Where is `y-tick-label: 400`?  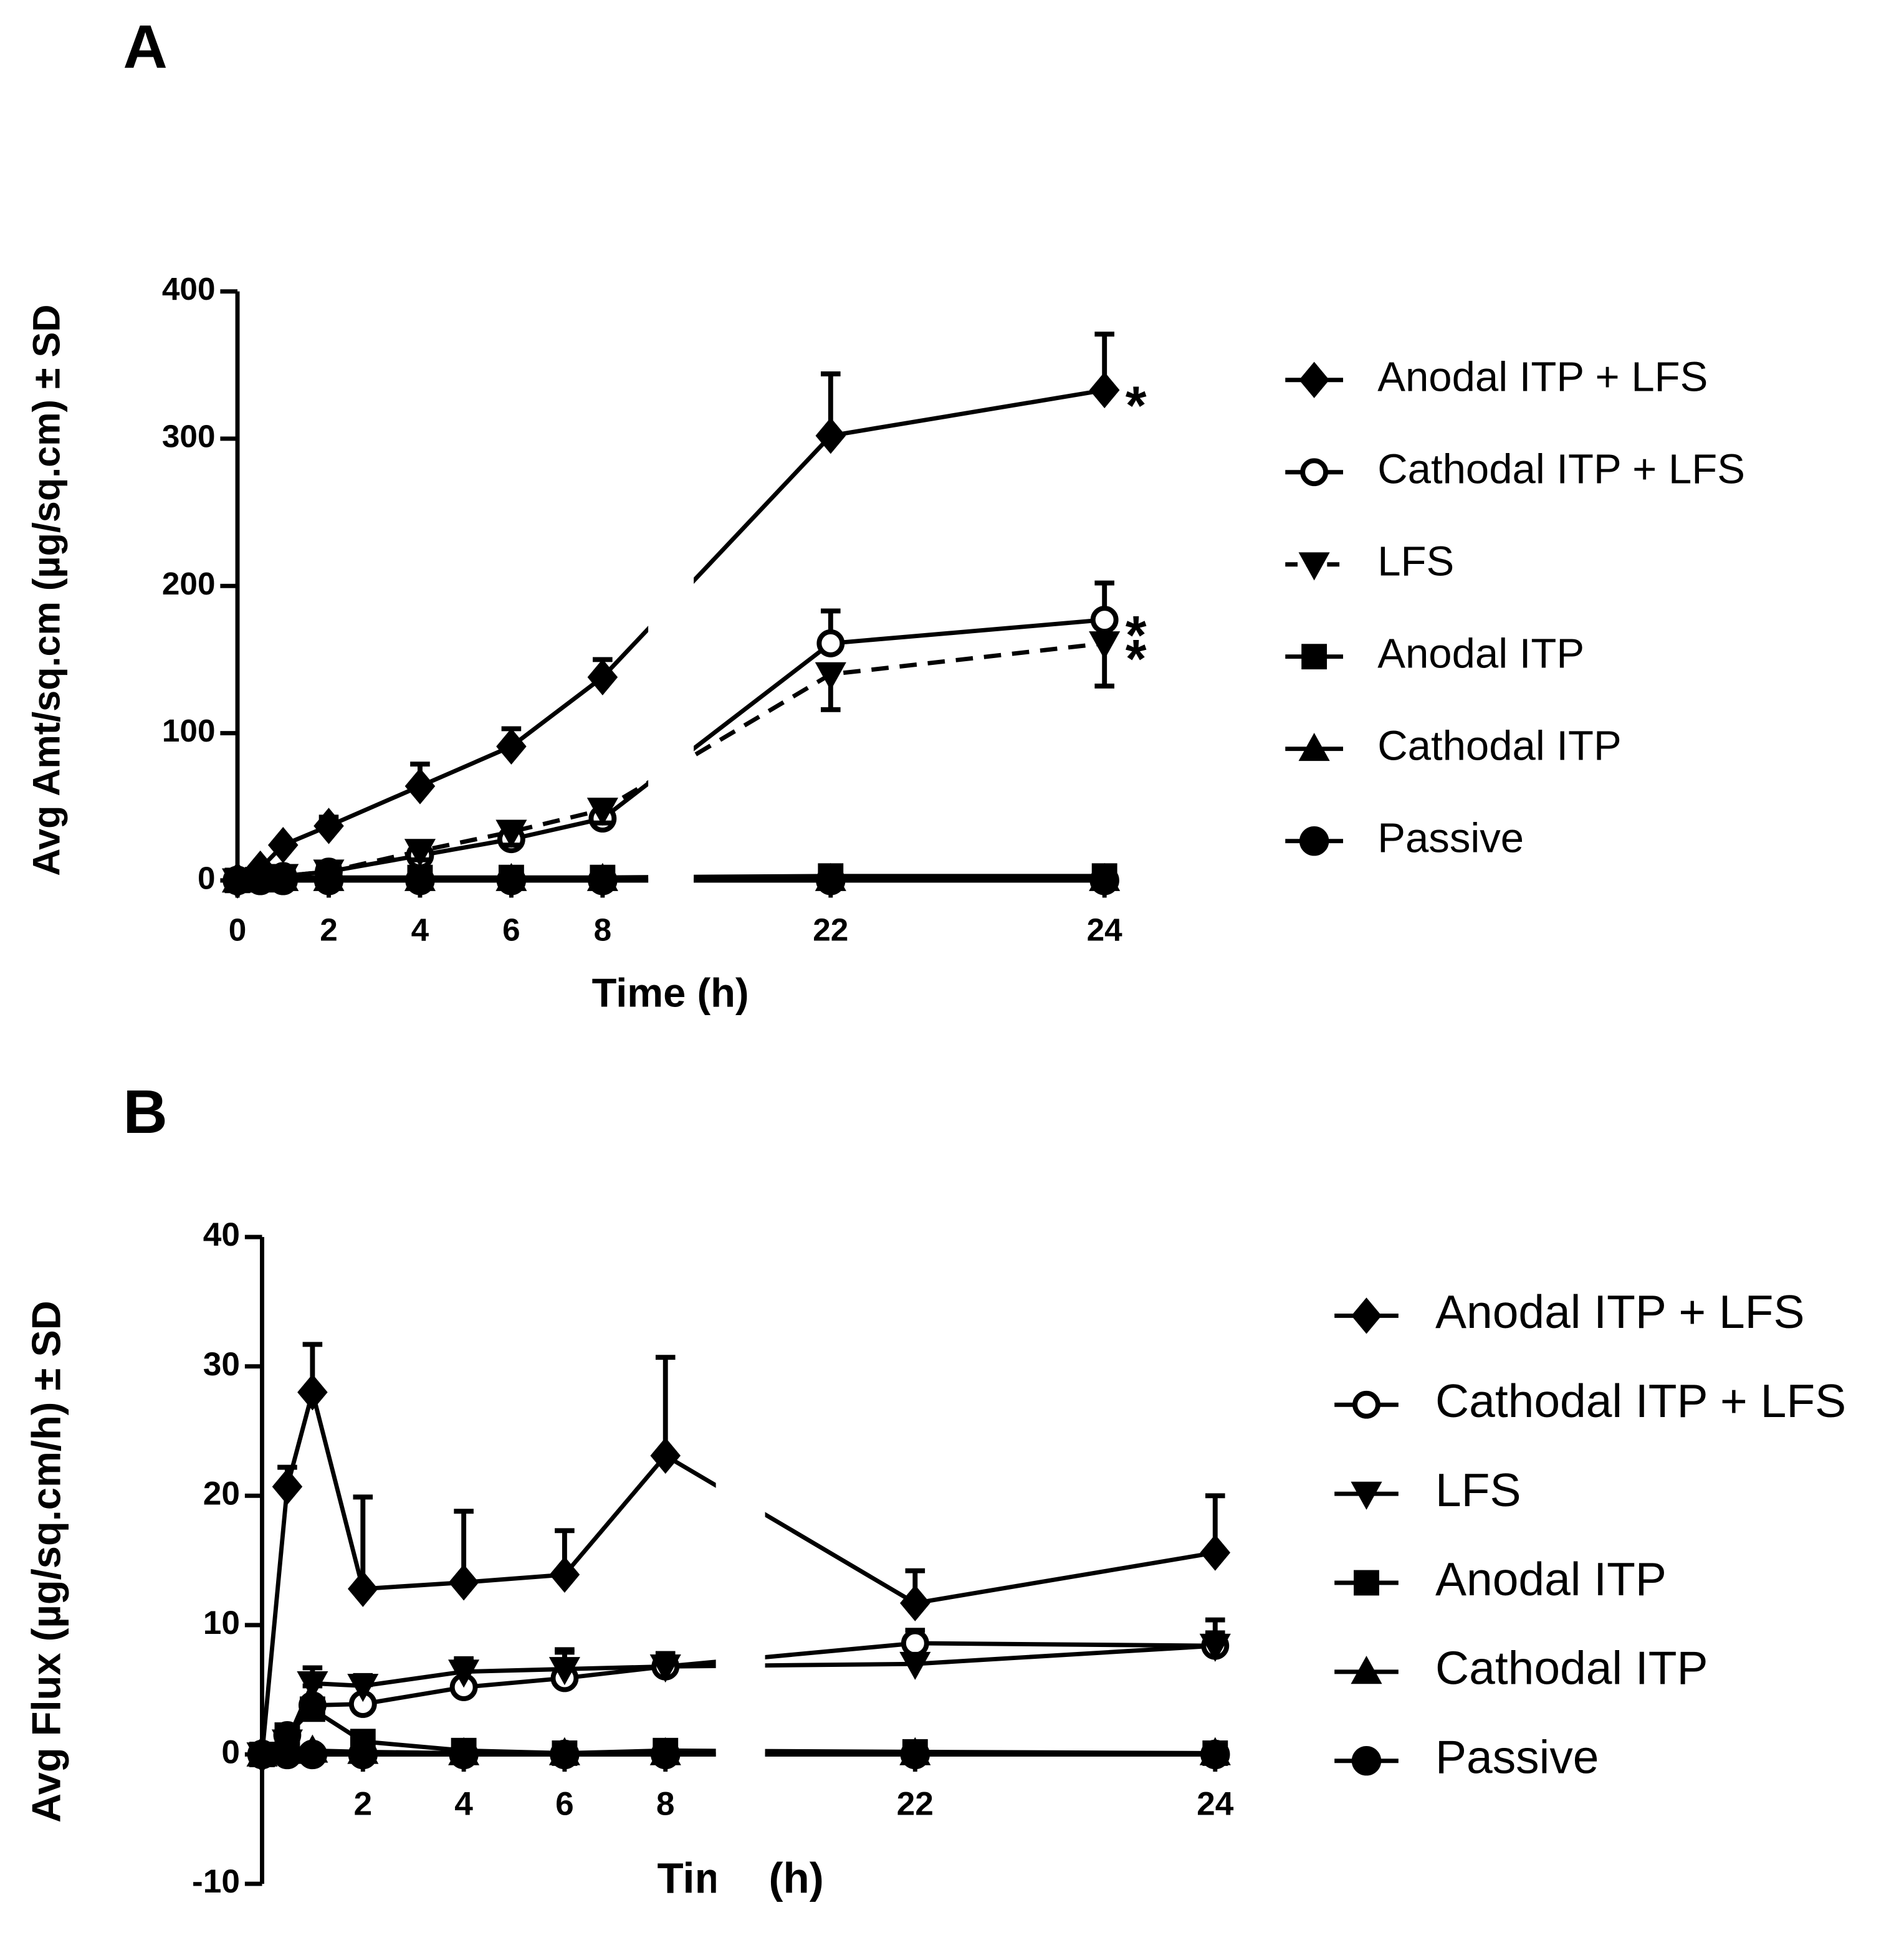 y-tick-label: 400 is located at coordinates (189, 289).